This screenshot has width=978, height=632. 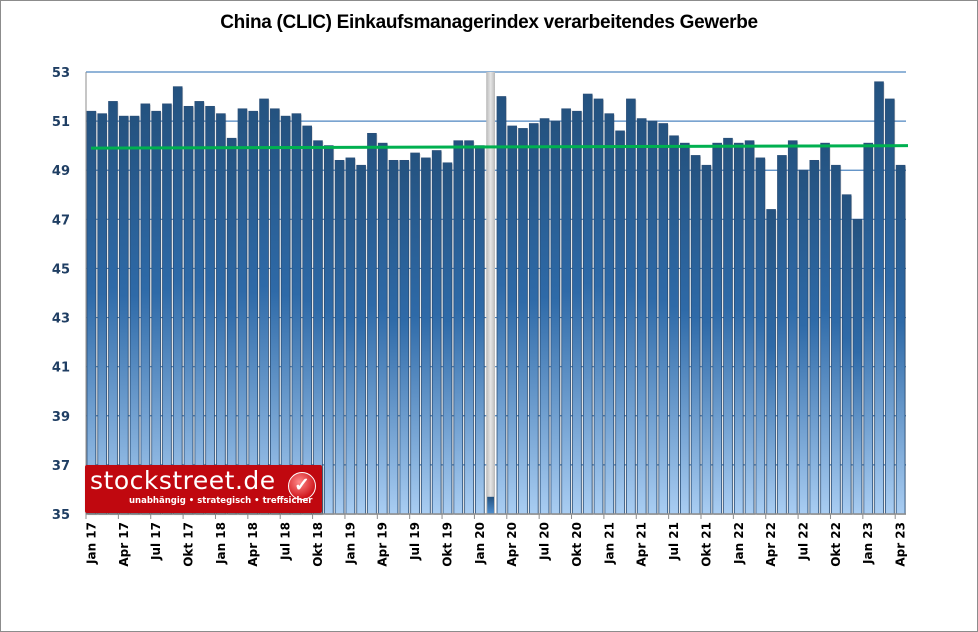 What do you see at coordinates (609, 543) in the screenshot?
I see `x-tick-label: Jan 21` at bounding box center [609, 543].